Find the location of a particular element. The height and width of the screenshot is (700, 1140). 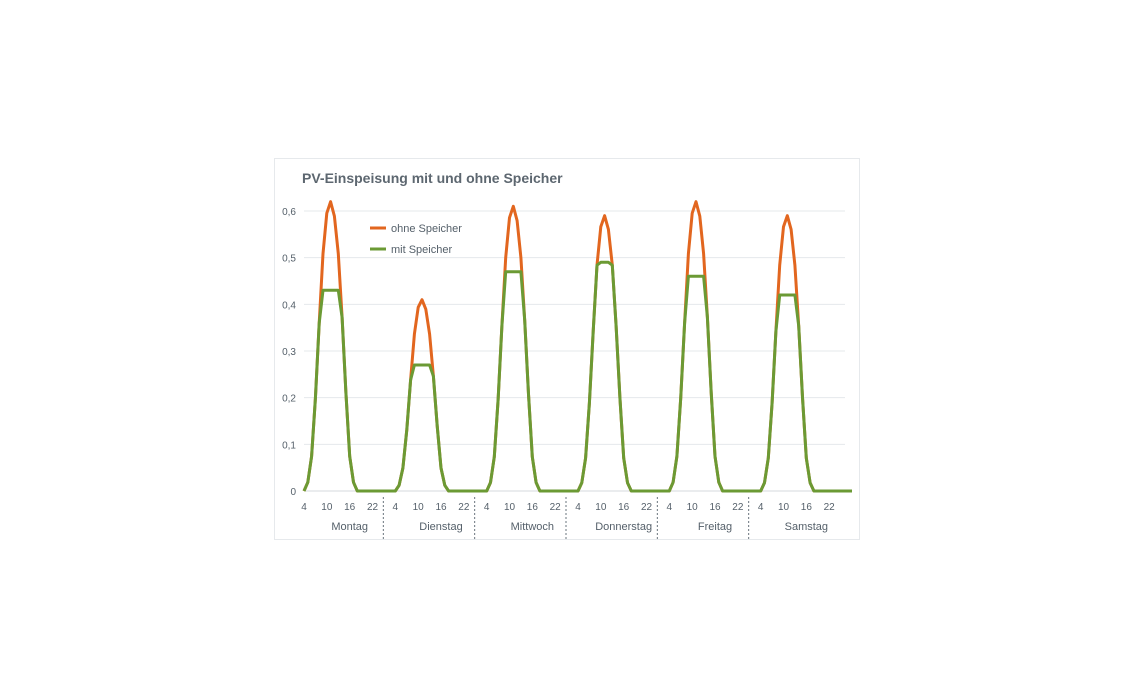

y-tick-label: 0,3 is located at coordinates (289, 352).